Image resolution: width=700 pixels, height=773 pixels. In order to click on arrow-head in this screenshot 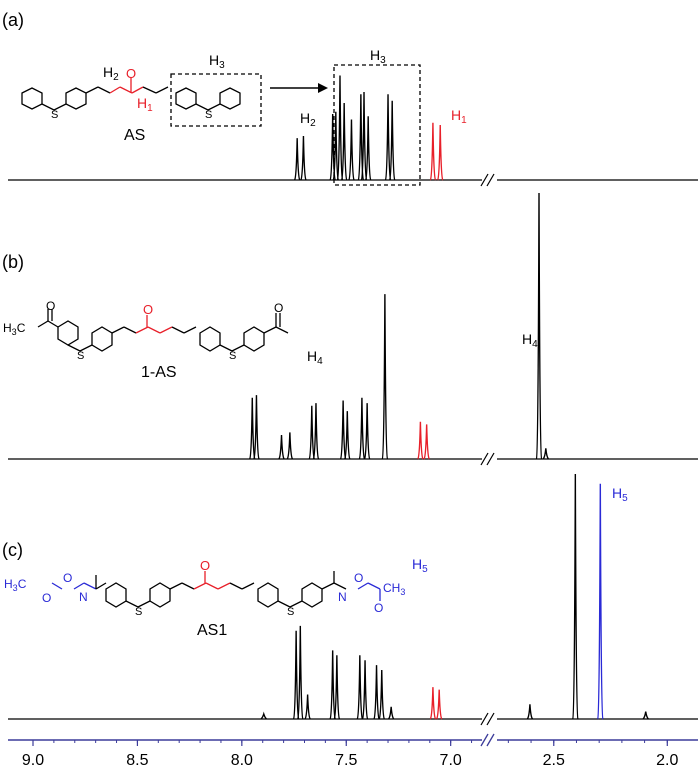, I will do `click(323, 88)`.